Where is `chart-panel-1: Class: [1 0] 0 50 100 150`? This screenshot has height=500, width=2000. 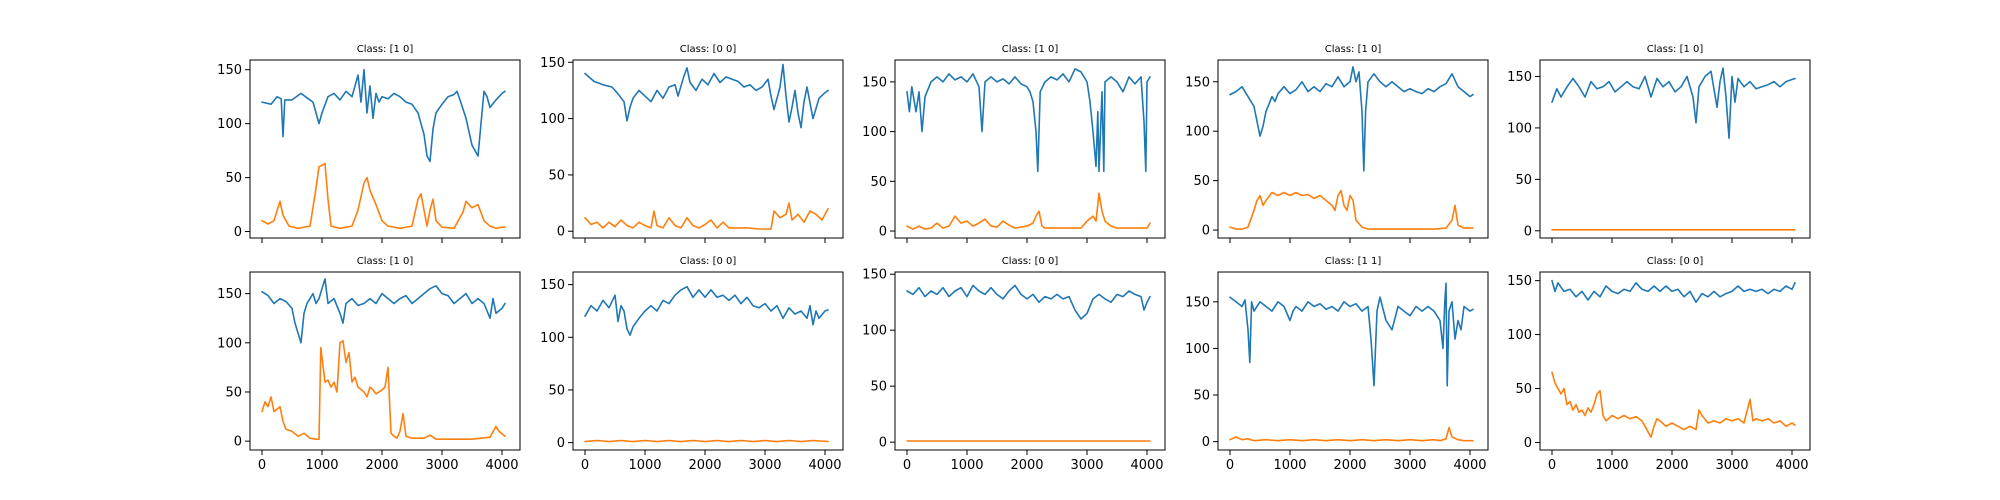
chart-panel-1: Class: [1 0] 0 50 100 150 is located at coordinates (369, 143).